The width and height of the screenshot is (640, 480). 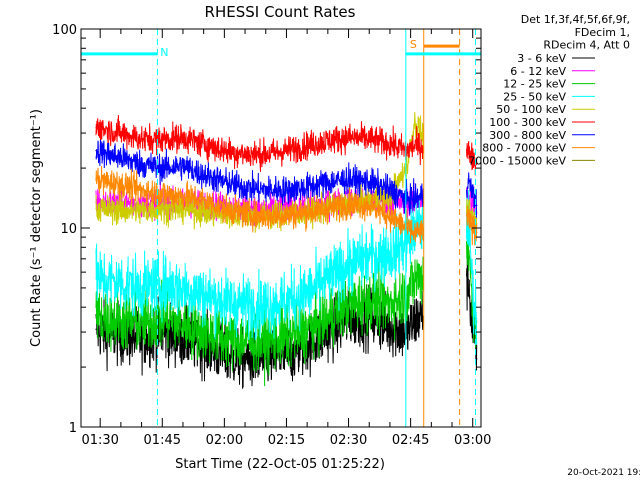 What do you see at coordinates (534, 84) in the screenshot?
I see `legend-entry-label: 12 - 25 keV` at bounding box center [534, 84].